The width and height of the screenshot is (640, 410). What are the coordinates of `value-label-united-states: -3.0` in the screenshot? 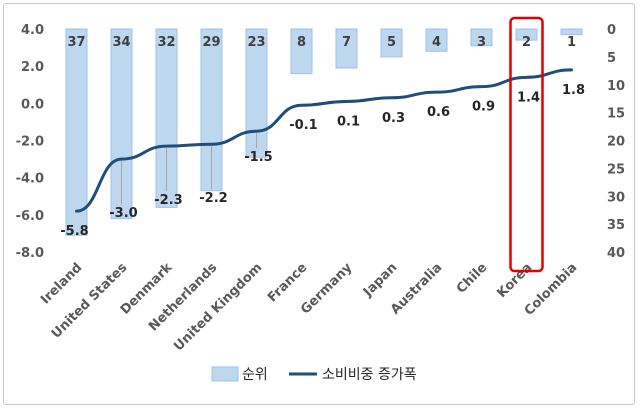 It's located at (123, 213).